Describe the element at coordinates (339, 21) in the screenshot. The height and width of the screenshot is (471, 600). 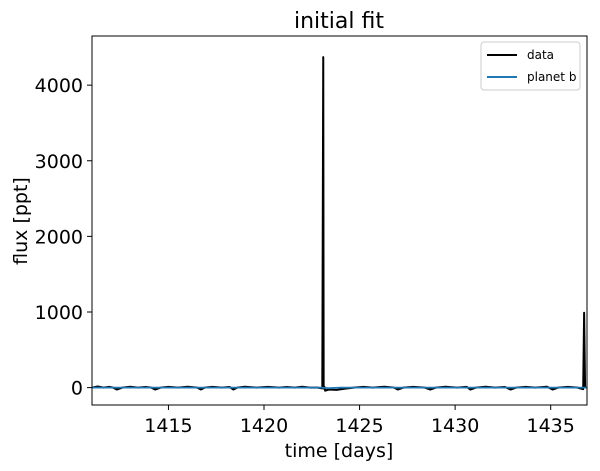
I see `chart-title: initial fit` at that location.